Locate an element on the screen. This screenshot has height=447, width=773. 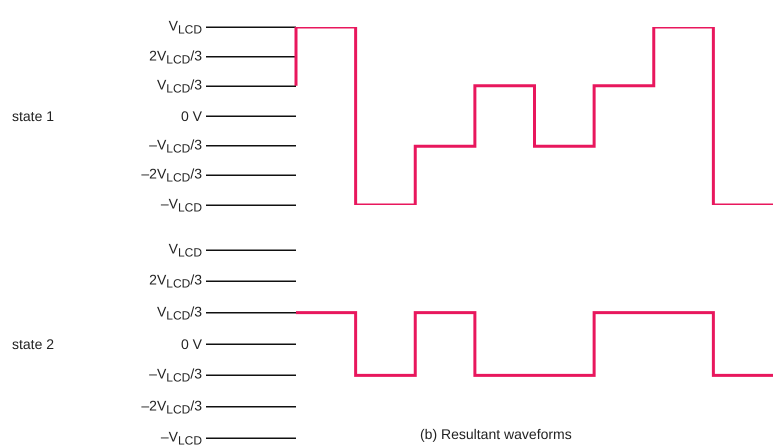
text: (b) Resultant waveforms is located at coordinates (496, 434).